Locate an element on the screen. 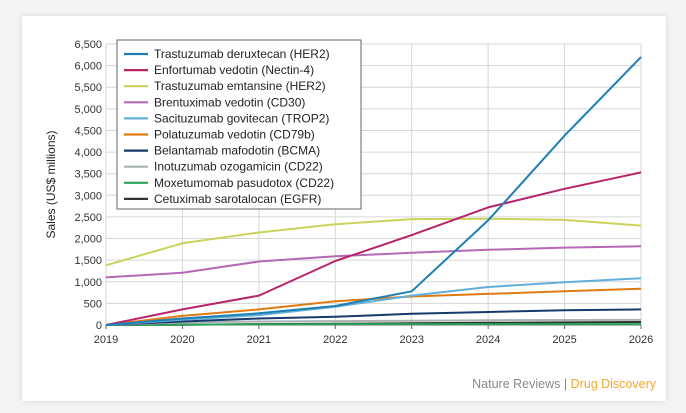 The width and height of the screenshot is (686, 413). x-tick-label: 2025 is located at coordinates (564, 340).